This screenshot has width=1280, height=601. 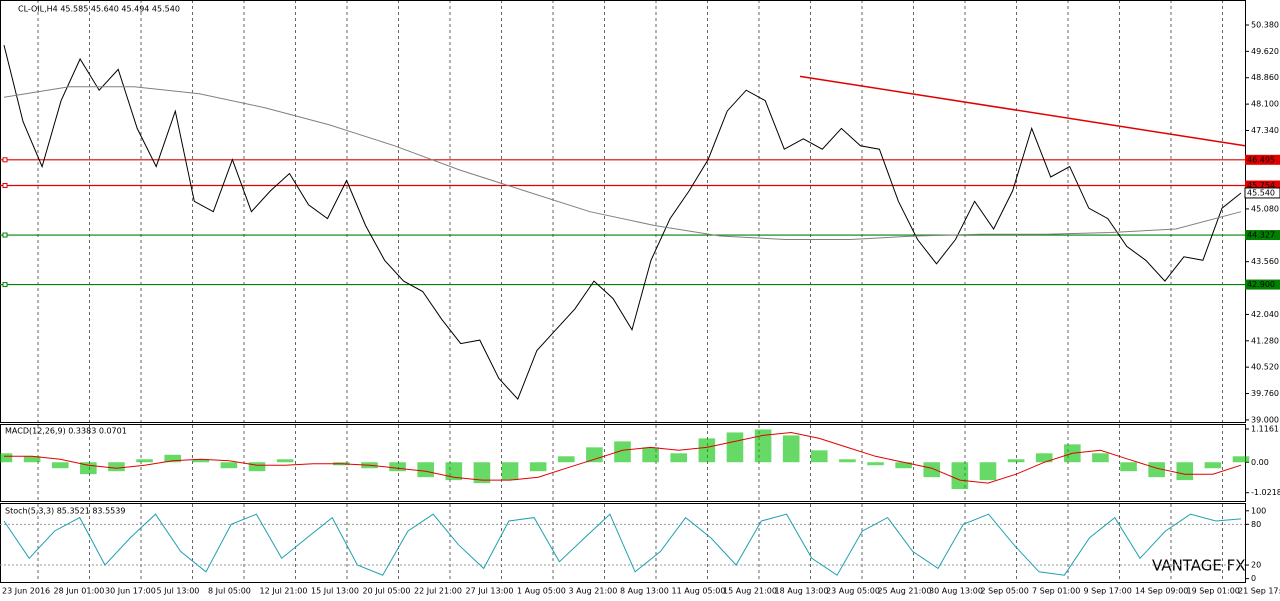 I want to click on y-tick-label: 41.280, so click(x=1265, y=340).